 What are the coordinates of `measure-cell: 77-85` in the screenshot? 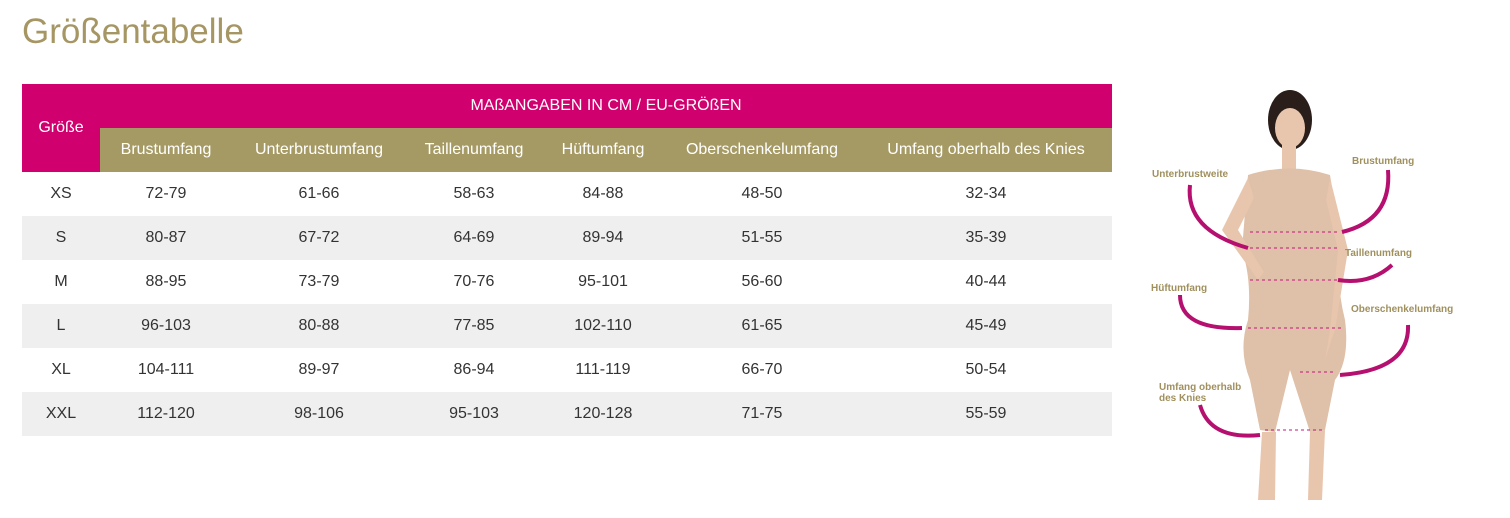 It's located at (474, 326).